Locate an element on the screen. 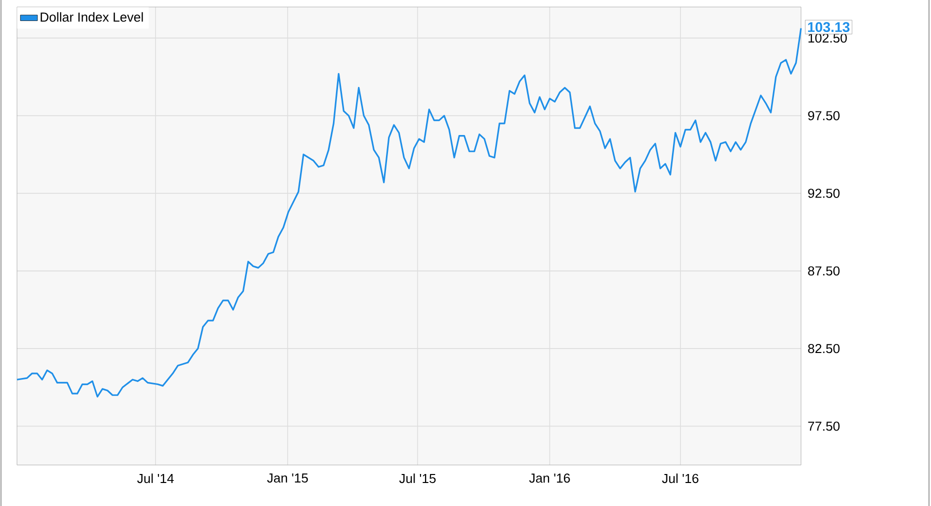  y-tick-label: 97.50 is located at coordinates (824, 115).